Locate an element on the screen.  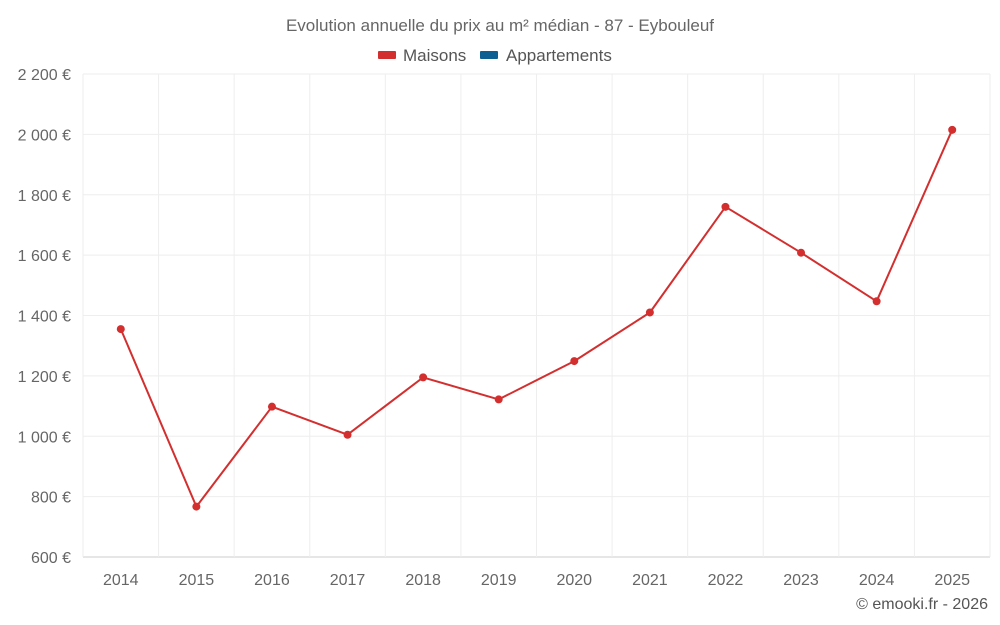
y-tick-label: 1 200 € is located at coordinates (44, 377).